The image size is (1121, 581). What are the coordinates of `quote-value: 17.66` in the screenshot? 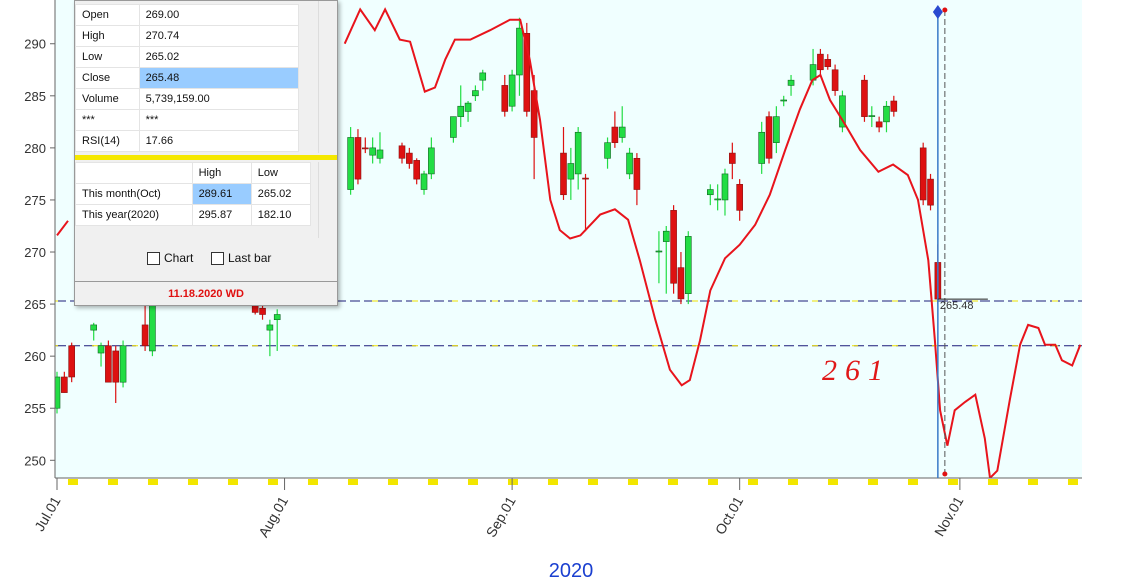 It's located at (219, 141).